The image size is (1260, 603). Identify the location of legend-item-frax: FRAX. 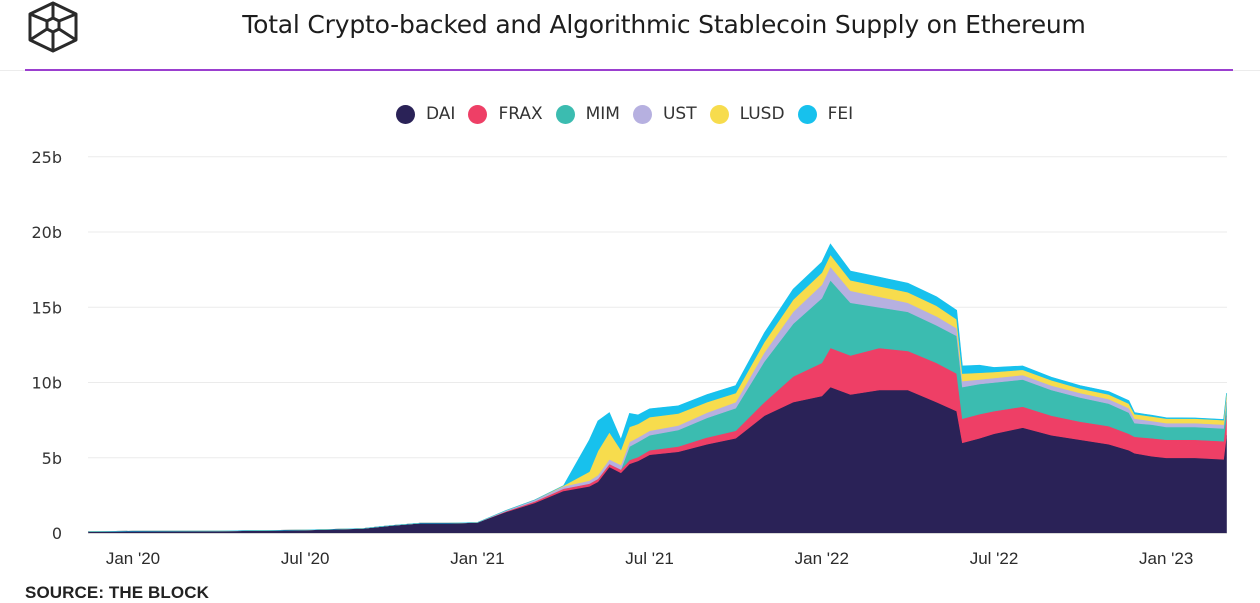
(505, 114).